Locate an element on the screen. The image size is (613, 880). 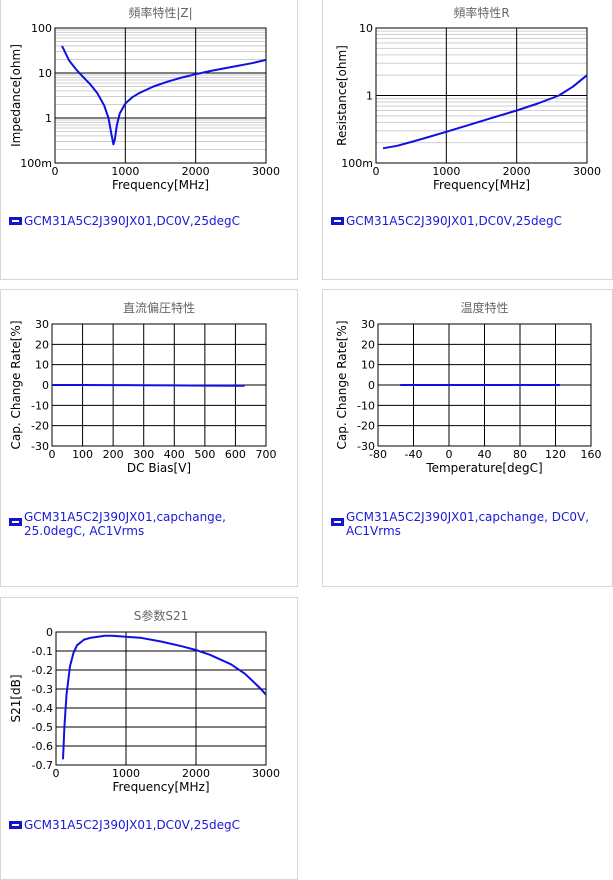
x-tick-label: 600 is located at coordinates (235, 454).